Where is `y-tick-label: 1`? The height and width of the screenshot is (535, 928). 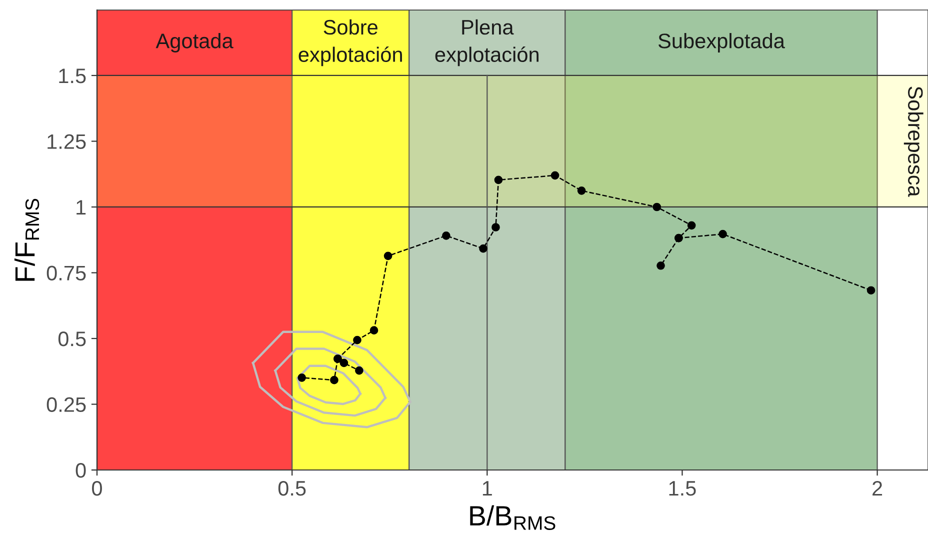 y-tick-label: 1 is located at coordinates (81, 207).